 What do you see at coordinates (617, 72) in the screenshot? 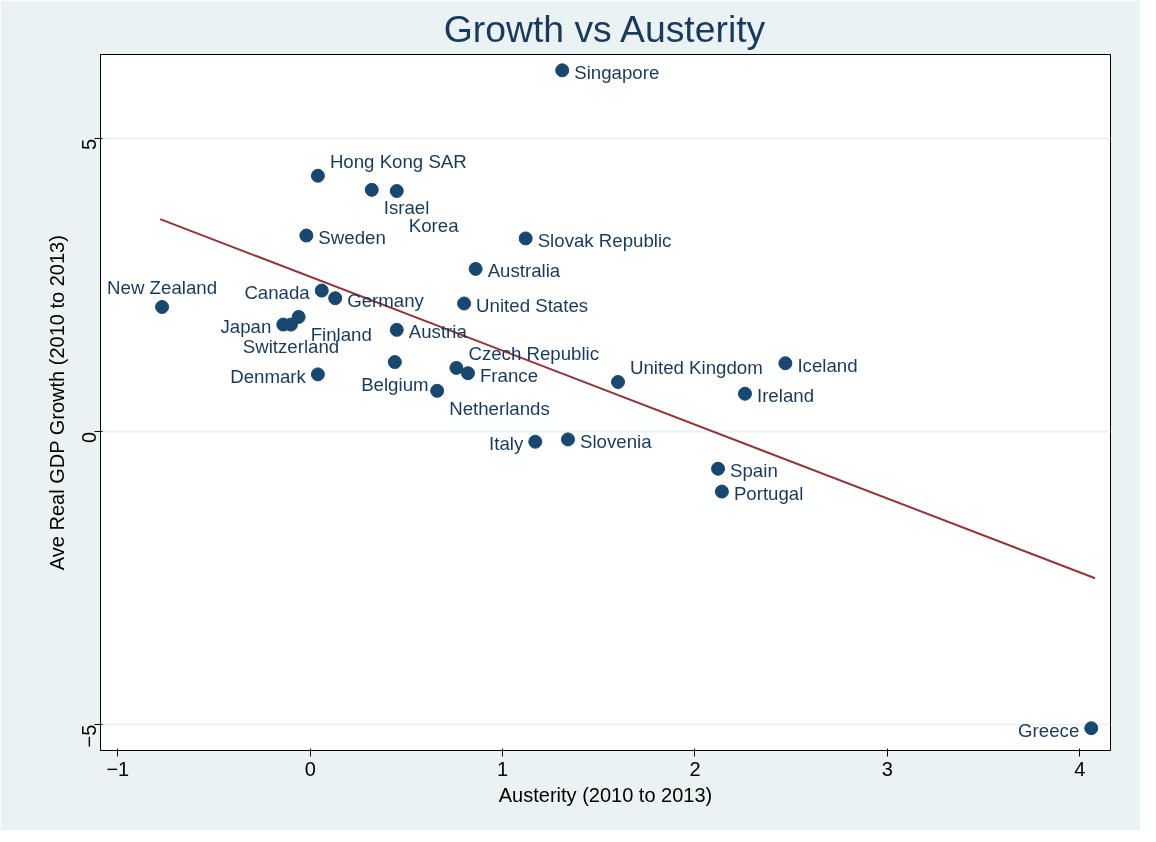
I see `annotation: Singapore` at bounding box center [617, 72].